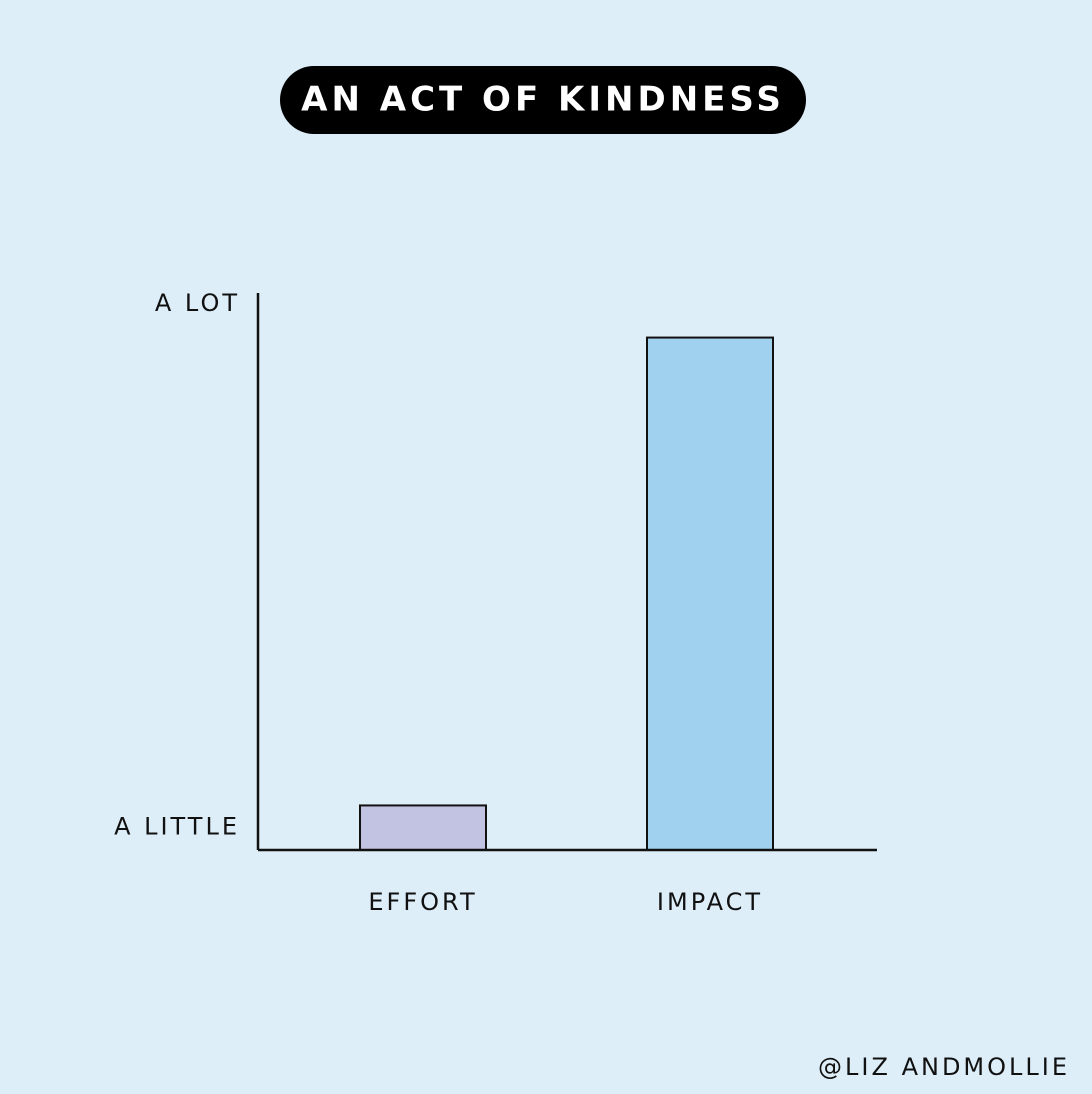 This screenshot has width=1092, height=1094. What do you see at coordinates (422, 902) in the screenshot?
I see `x-tick-label: EFFORT` at bounding box center [422, 902].